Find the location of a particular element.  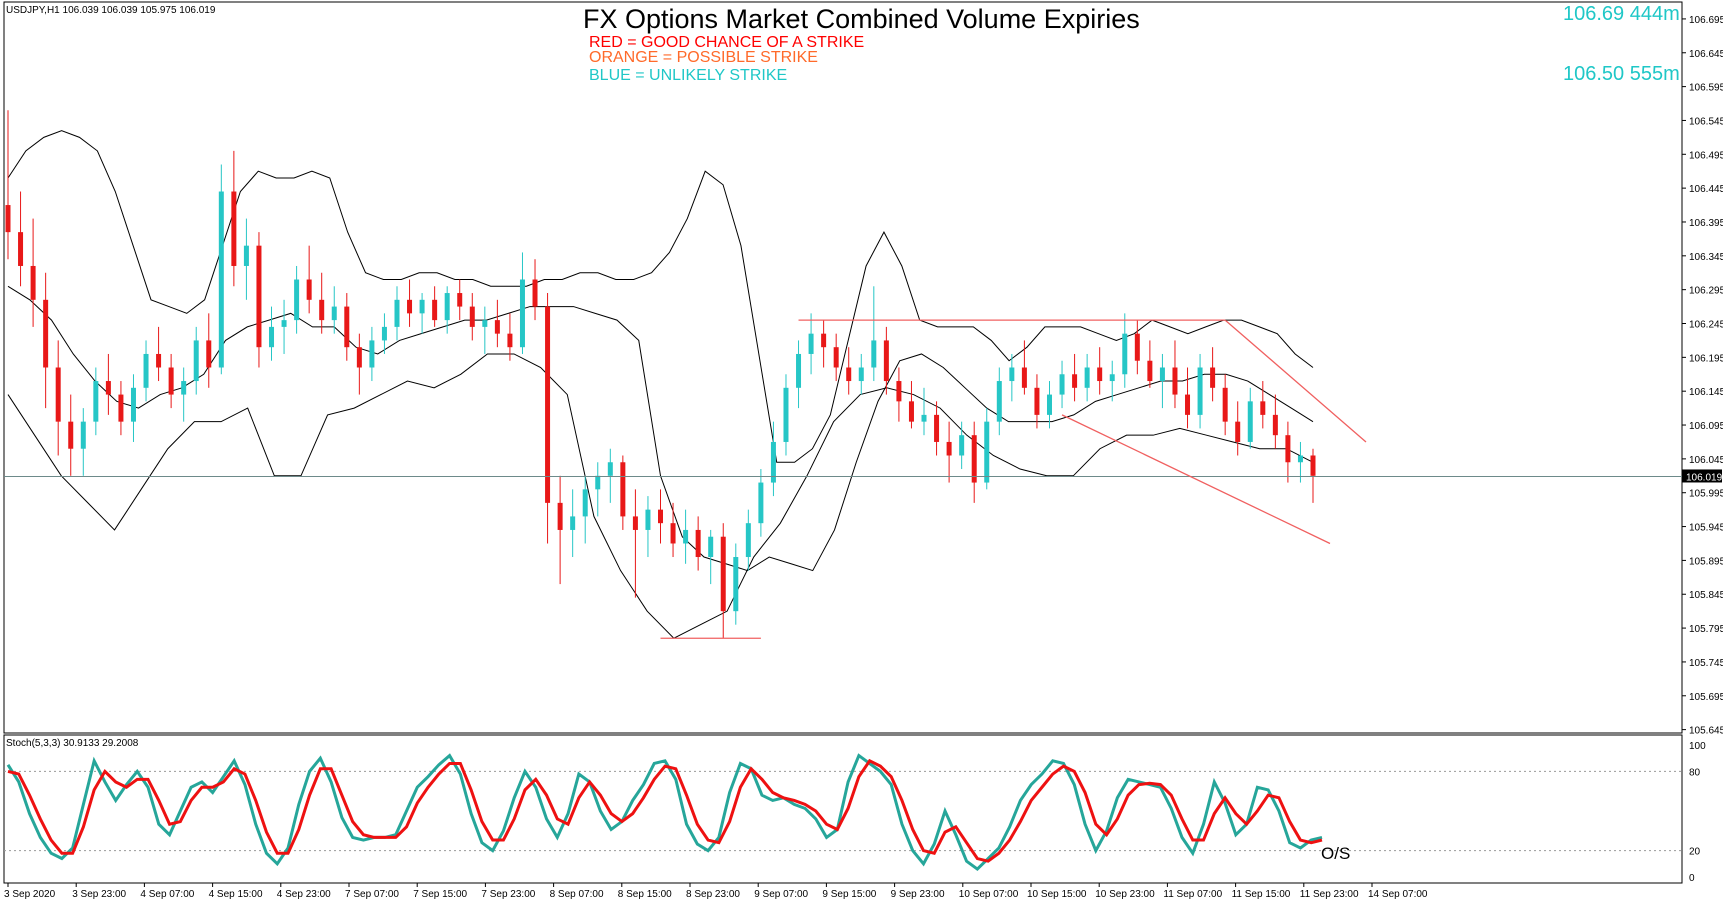

stoch-tick-label: 80 is located at coordinates (1695, 772).